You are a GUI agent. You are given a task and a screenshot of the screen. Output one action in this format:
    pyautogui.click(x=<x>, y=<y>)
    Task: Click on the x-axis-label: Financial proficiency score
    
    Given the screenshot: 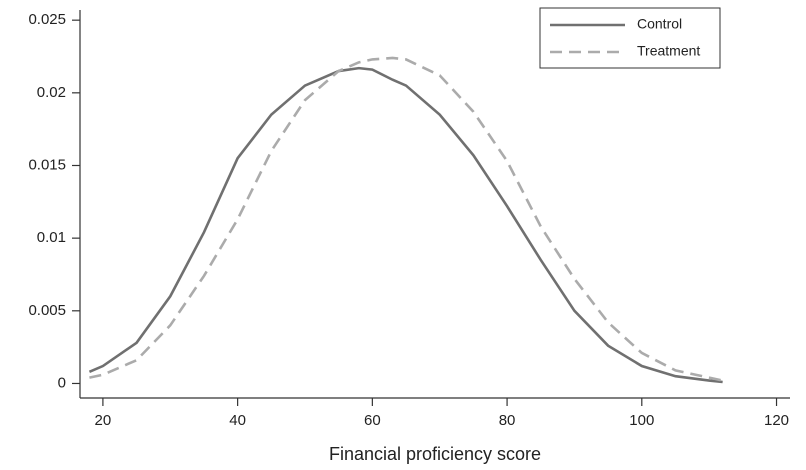 What is the action you would take?
    pyautogui.click(x=435, y=454)
    